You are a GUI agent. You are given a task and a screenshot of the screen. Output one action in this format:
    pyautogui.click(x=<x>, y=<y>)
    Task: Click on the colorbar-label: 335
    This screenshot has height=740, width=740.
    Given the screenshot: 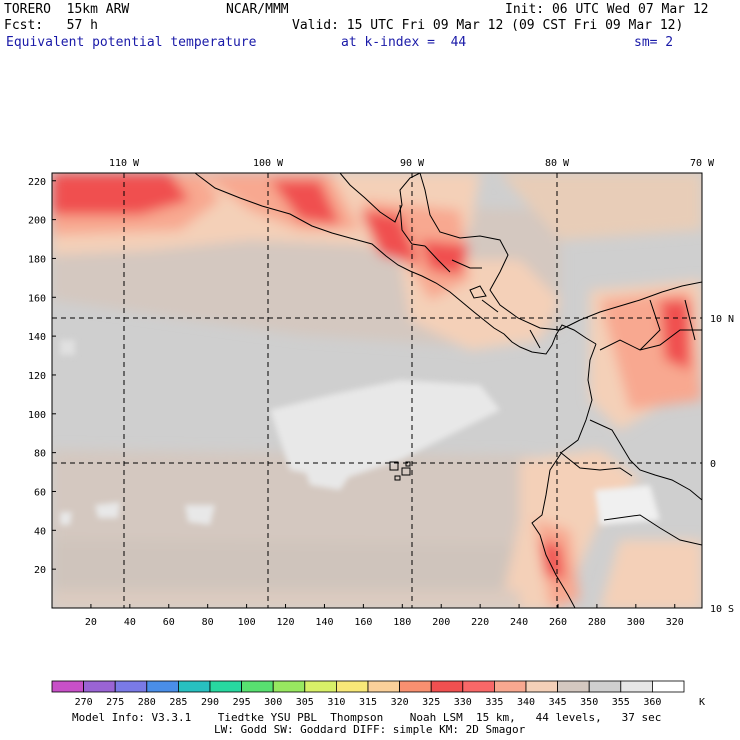 What is the action you would take?
    pyautogui.click(x=494, y=702)
    